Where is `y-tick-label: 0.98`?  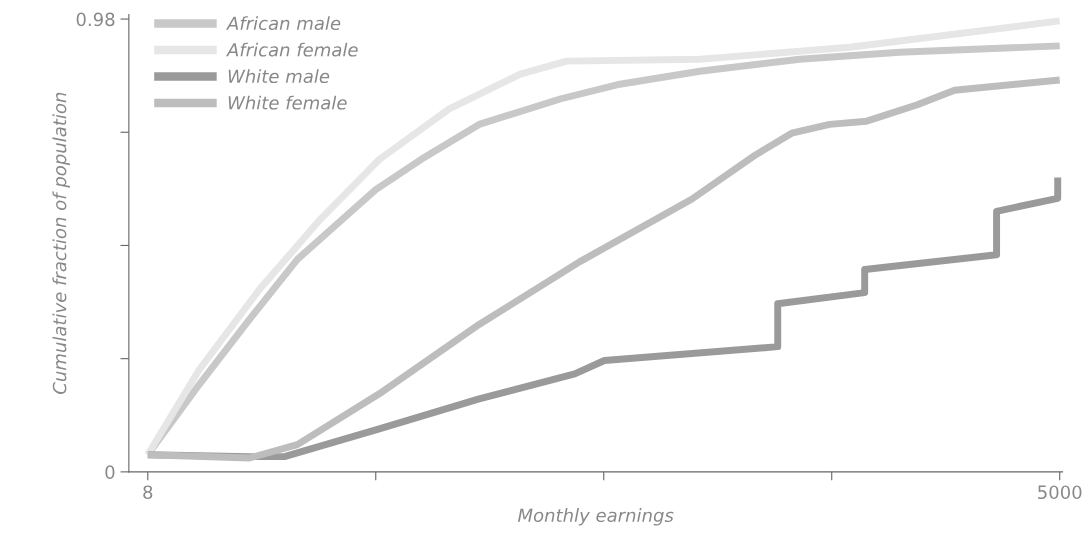
y-tick-label: 0.98 is located at coordinates (95, 19).